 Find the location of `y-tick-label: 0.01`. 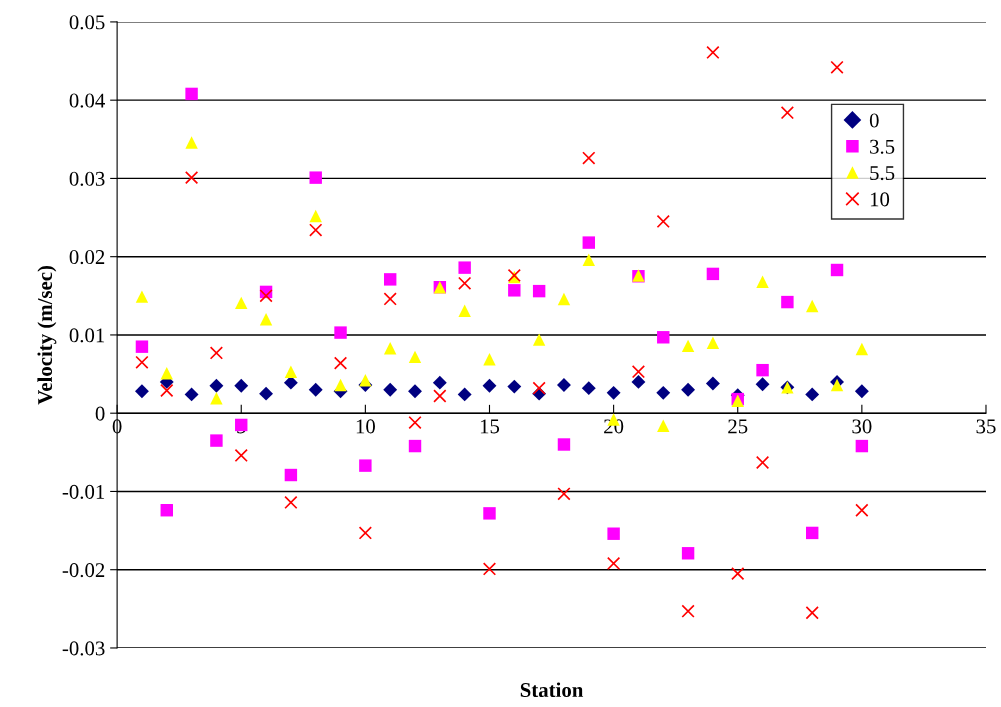

y-tick-label: 0.01 is located at coordinates (87, 335).